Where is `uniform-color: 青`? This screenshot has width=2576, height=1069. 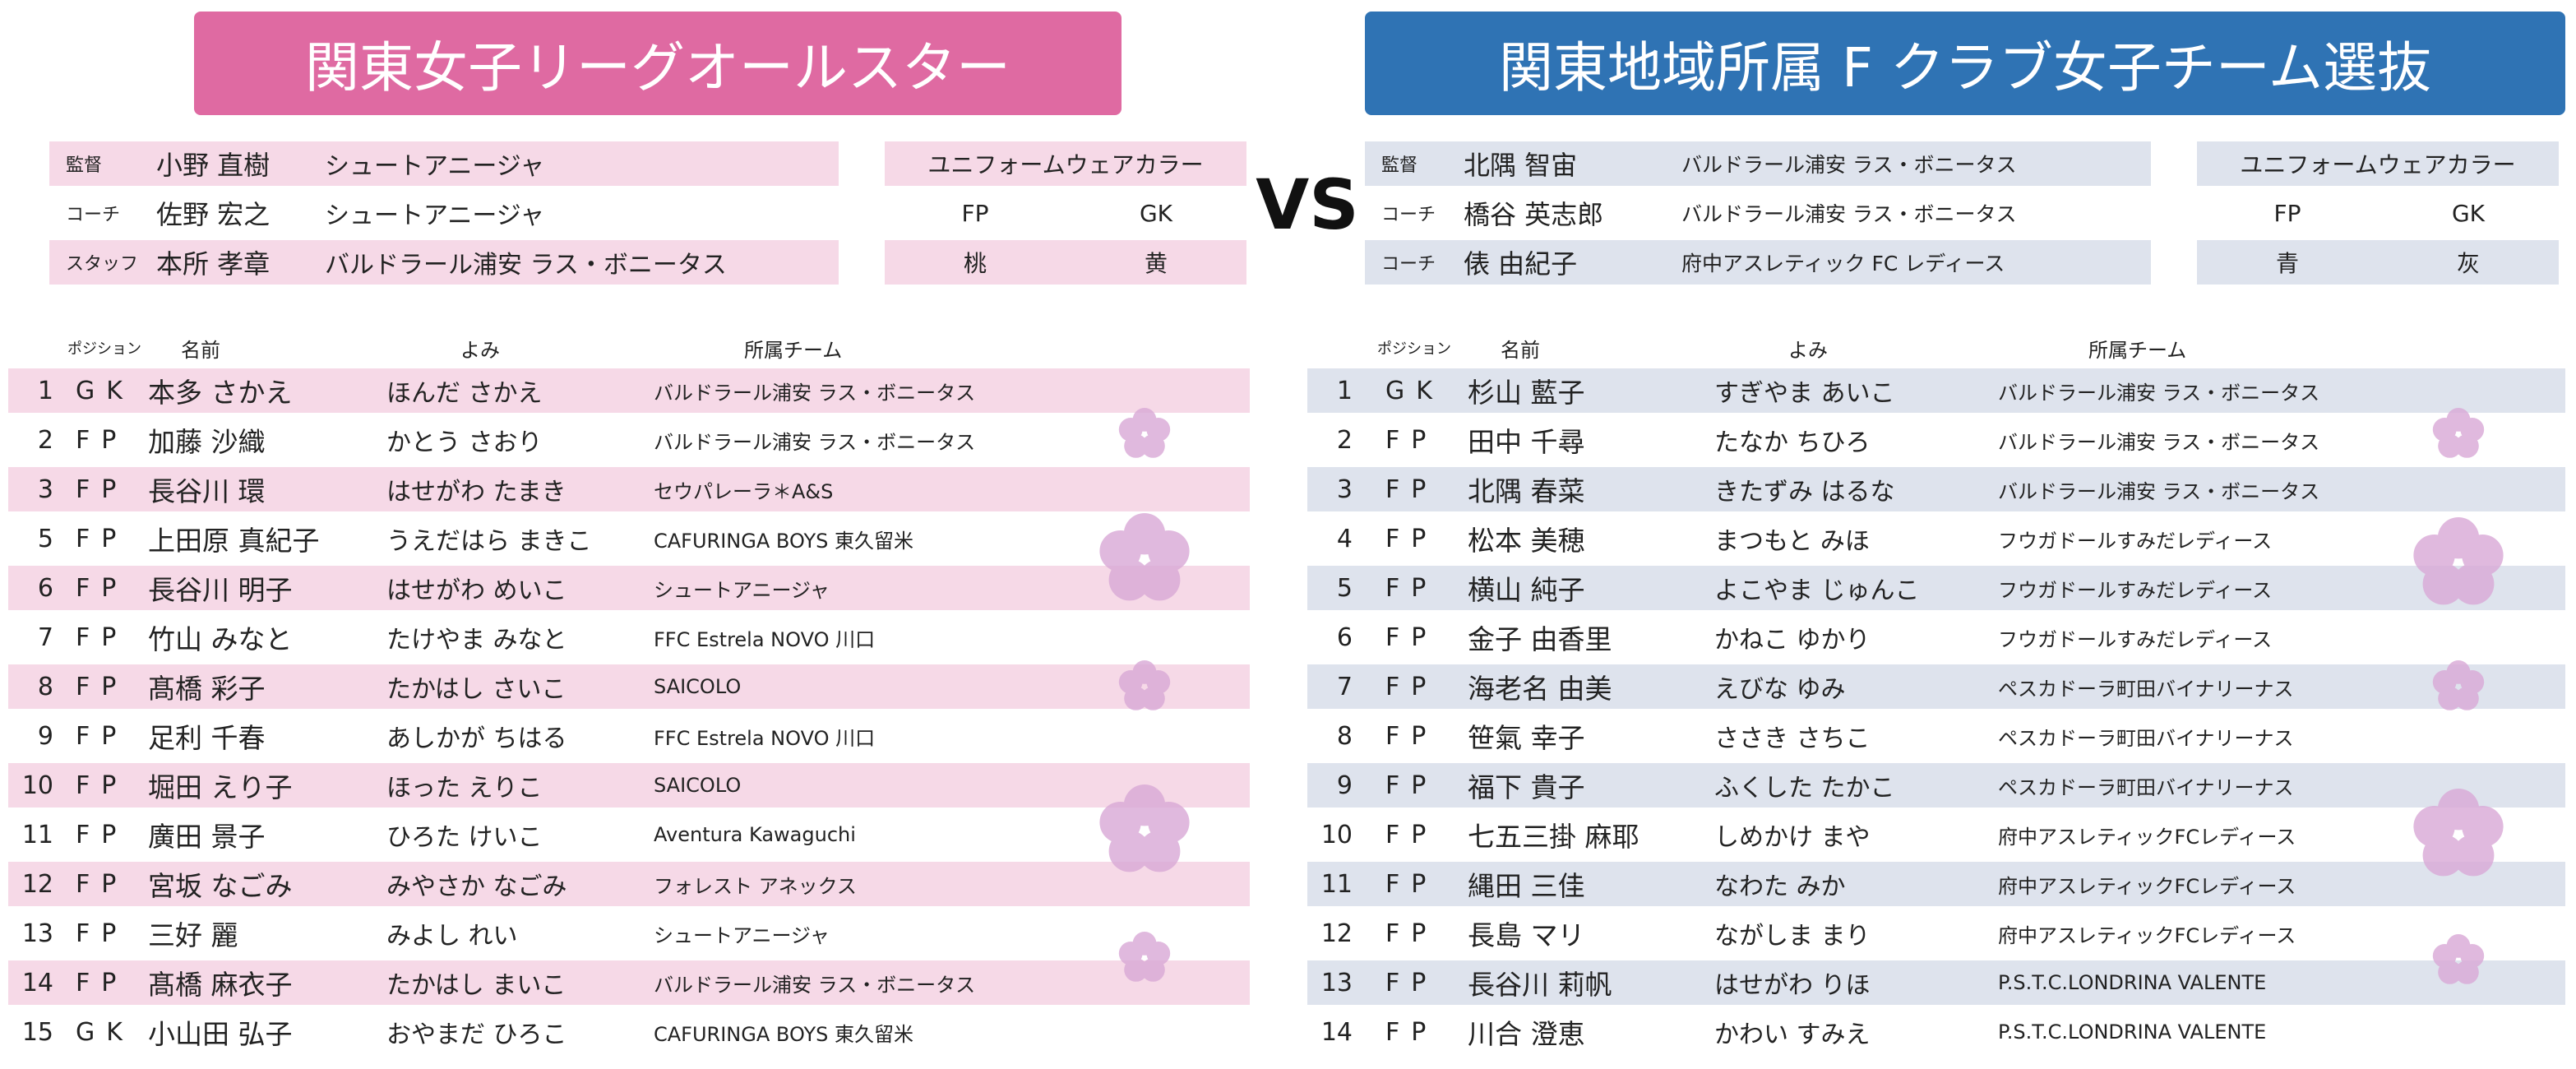
uniform-color: 青 is located at coordinates (2287, 263).